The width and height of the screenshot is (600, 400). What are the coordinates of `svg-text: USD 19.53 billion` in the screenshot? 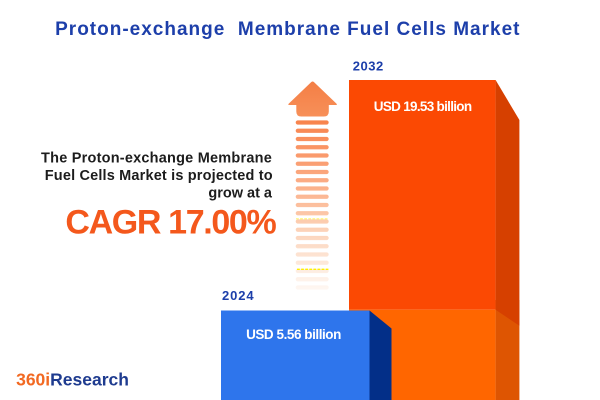 It's located at (423, 106).